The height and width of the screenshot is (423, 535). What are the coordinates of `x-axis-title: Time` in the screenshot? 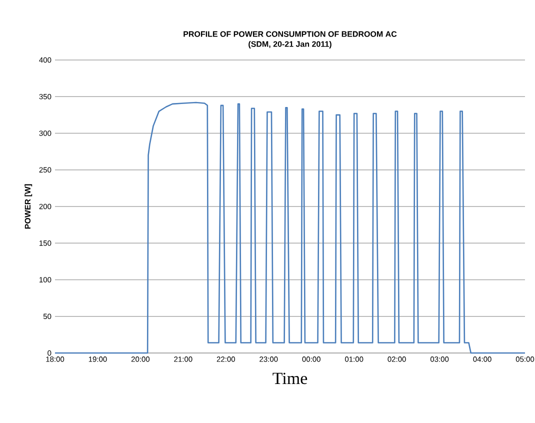 It's located at (290, 378).